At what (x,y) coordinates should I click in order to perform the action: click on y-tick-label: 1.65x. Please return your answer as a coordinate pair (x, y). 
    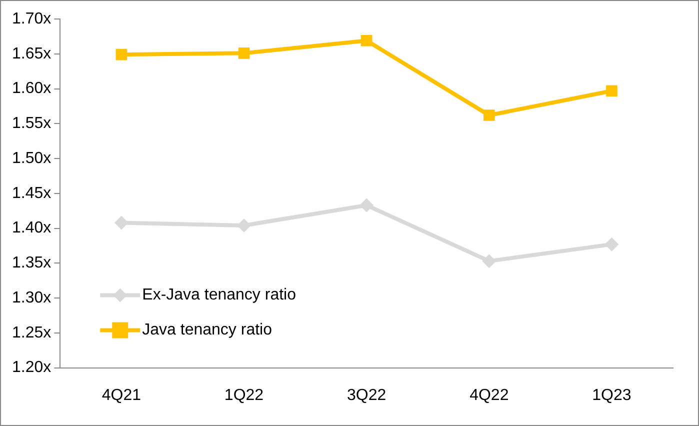
    Looking at the image, I should click on (32, 53).